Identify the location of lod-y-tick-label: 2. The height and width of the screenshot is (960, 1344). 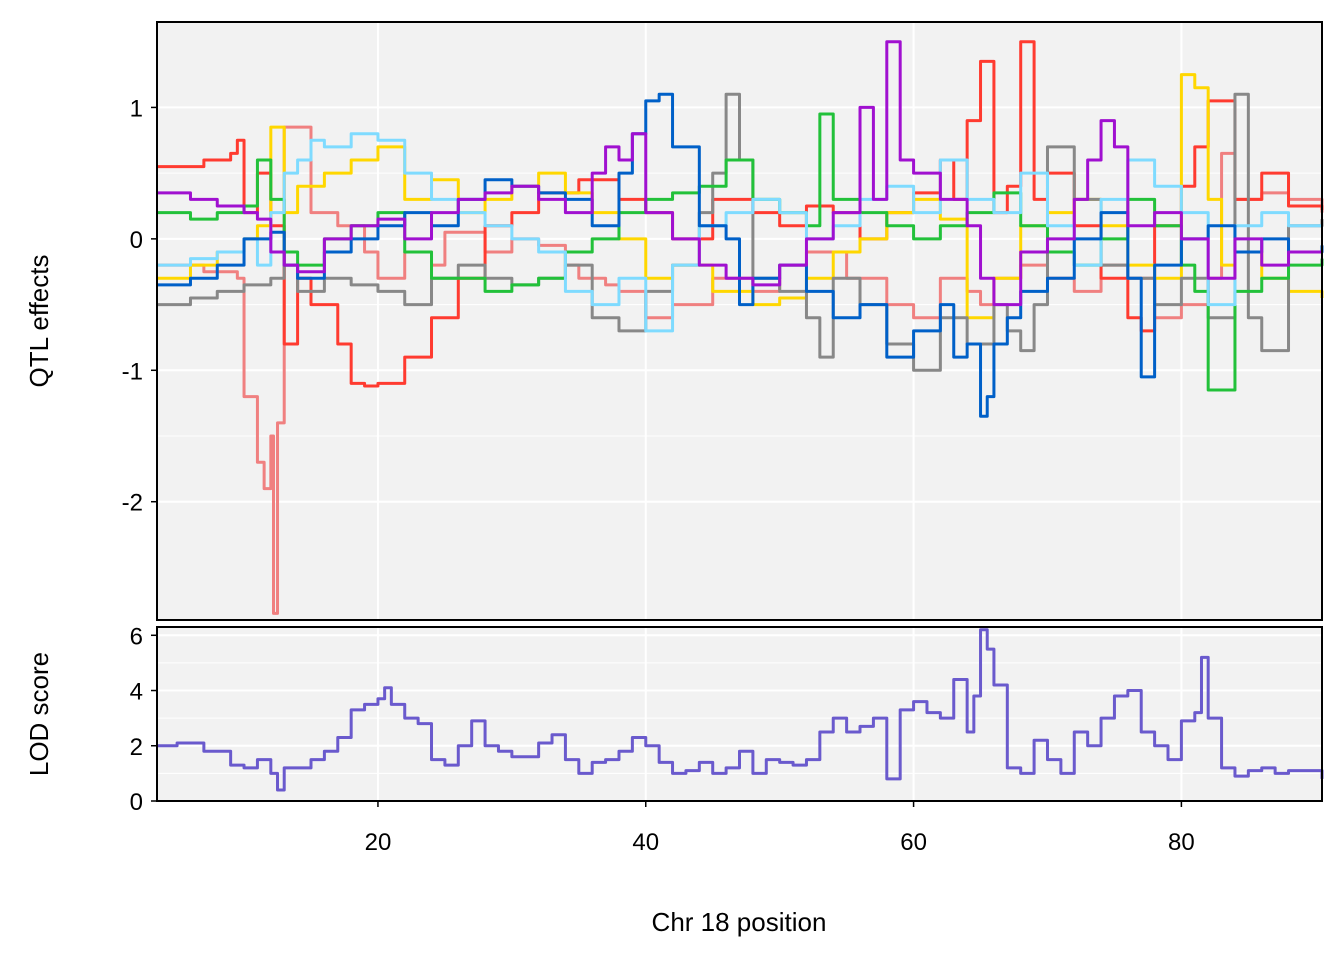
(136, 747).